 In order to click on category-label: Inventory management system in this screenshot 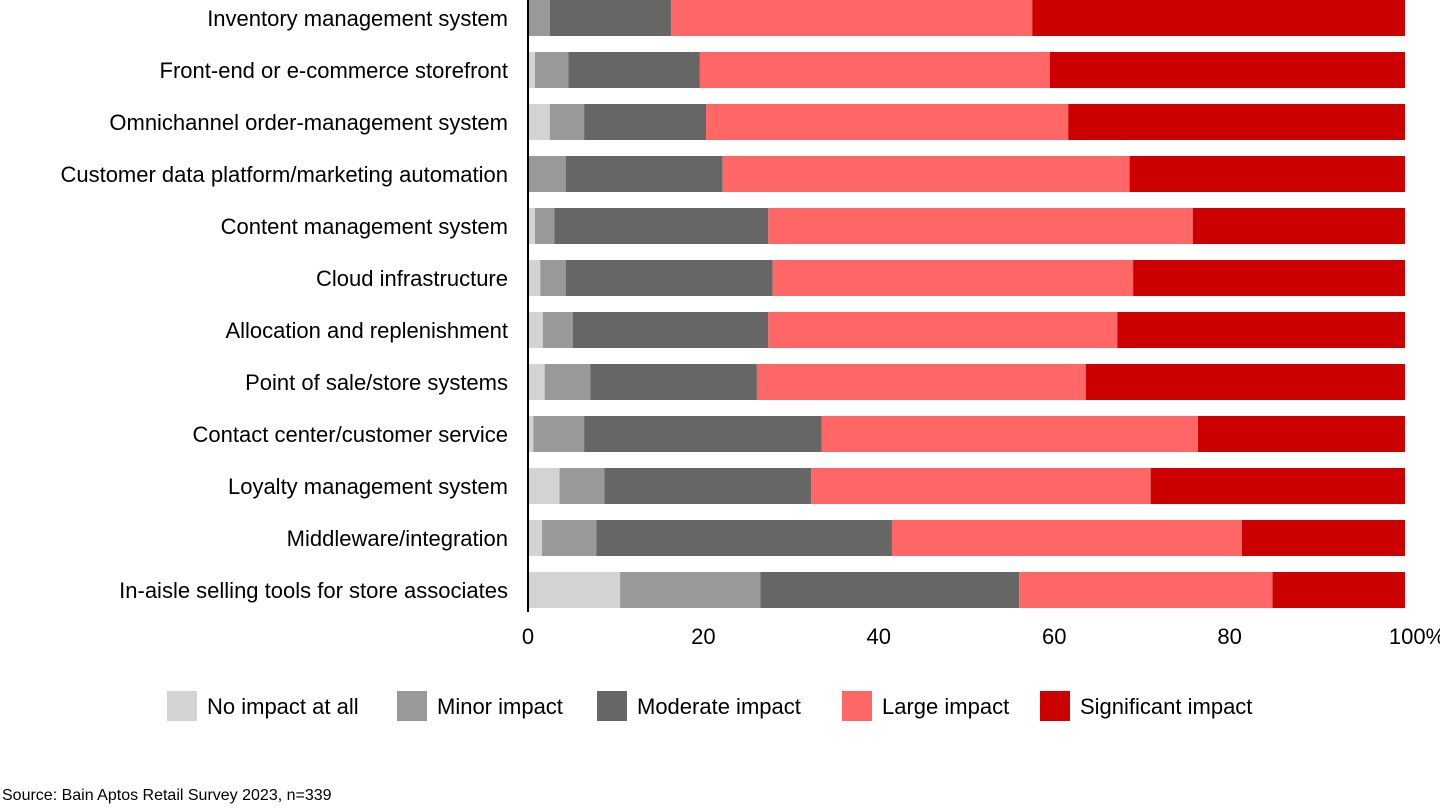, I will do `click(357, 18)`.